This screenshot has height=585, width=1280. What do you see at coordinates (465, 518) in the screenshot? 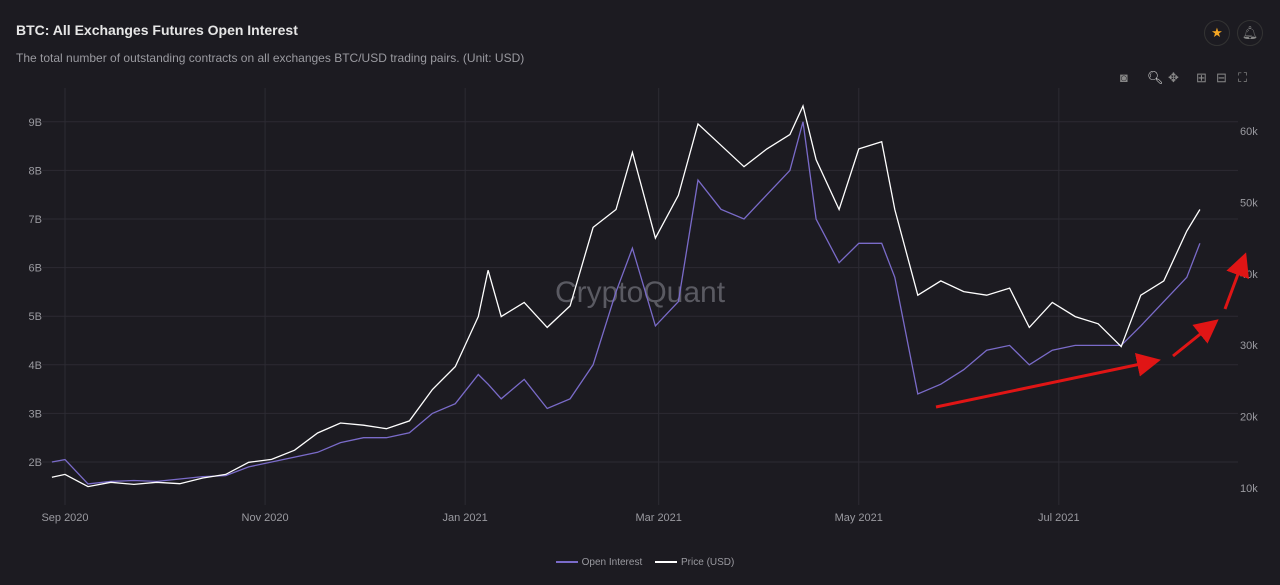
I see `x-tick: Jan 2021` at bounding box center [465, 518].